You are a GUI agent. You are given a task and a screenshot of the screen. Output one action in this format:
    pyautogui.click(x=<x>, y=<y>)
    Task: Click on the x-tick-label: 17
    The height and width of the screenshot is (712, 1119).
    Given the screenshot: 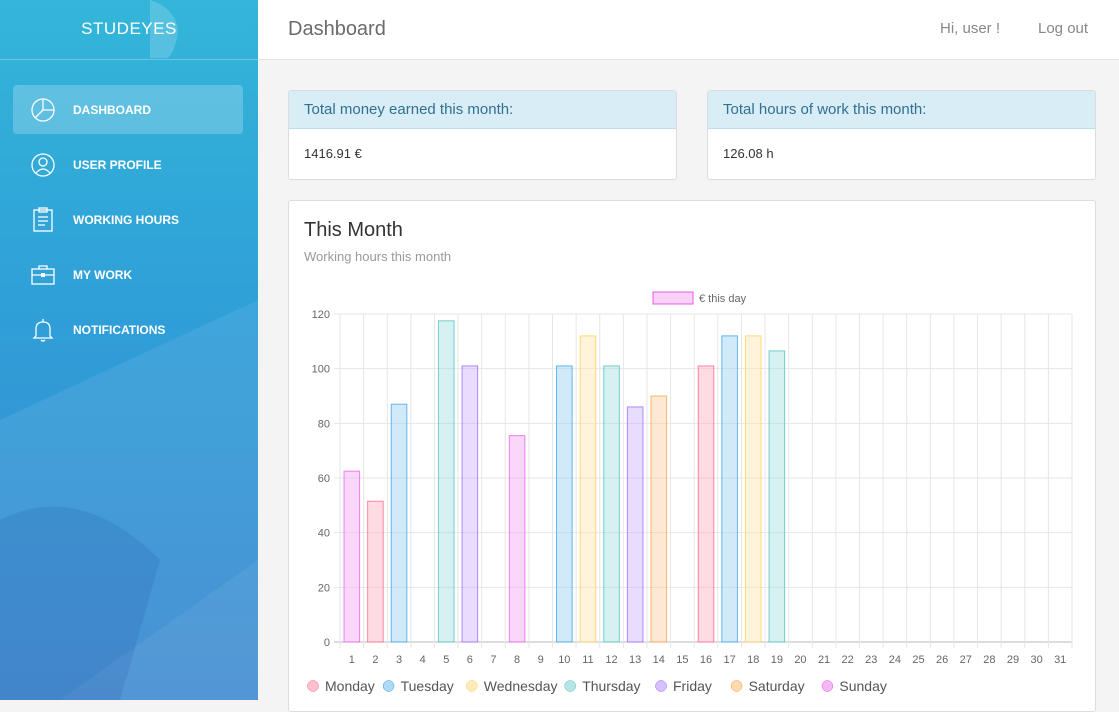 What is the action you would take?
    pyautogui.click(x=729, y=660)
    